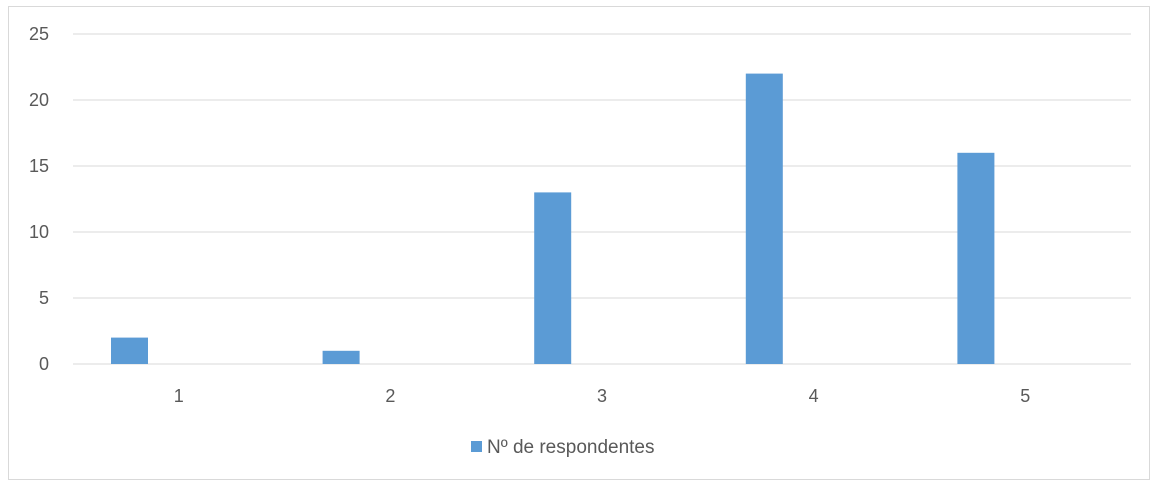 The height and width of the screenshot is (482, 1153). I want to click on legend-swatch, so click(476, 446).